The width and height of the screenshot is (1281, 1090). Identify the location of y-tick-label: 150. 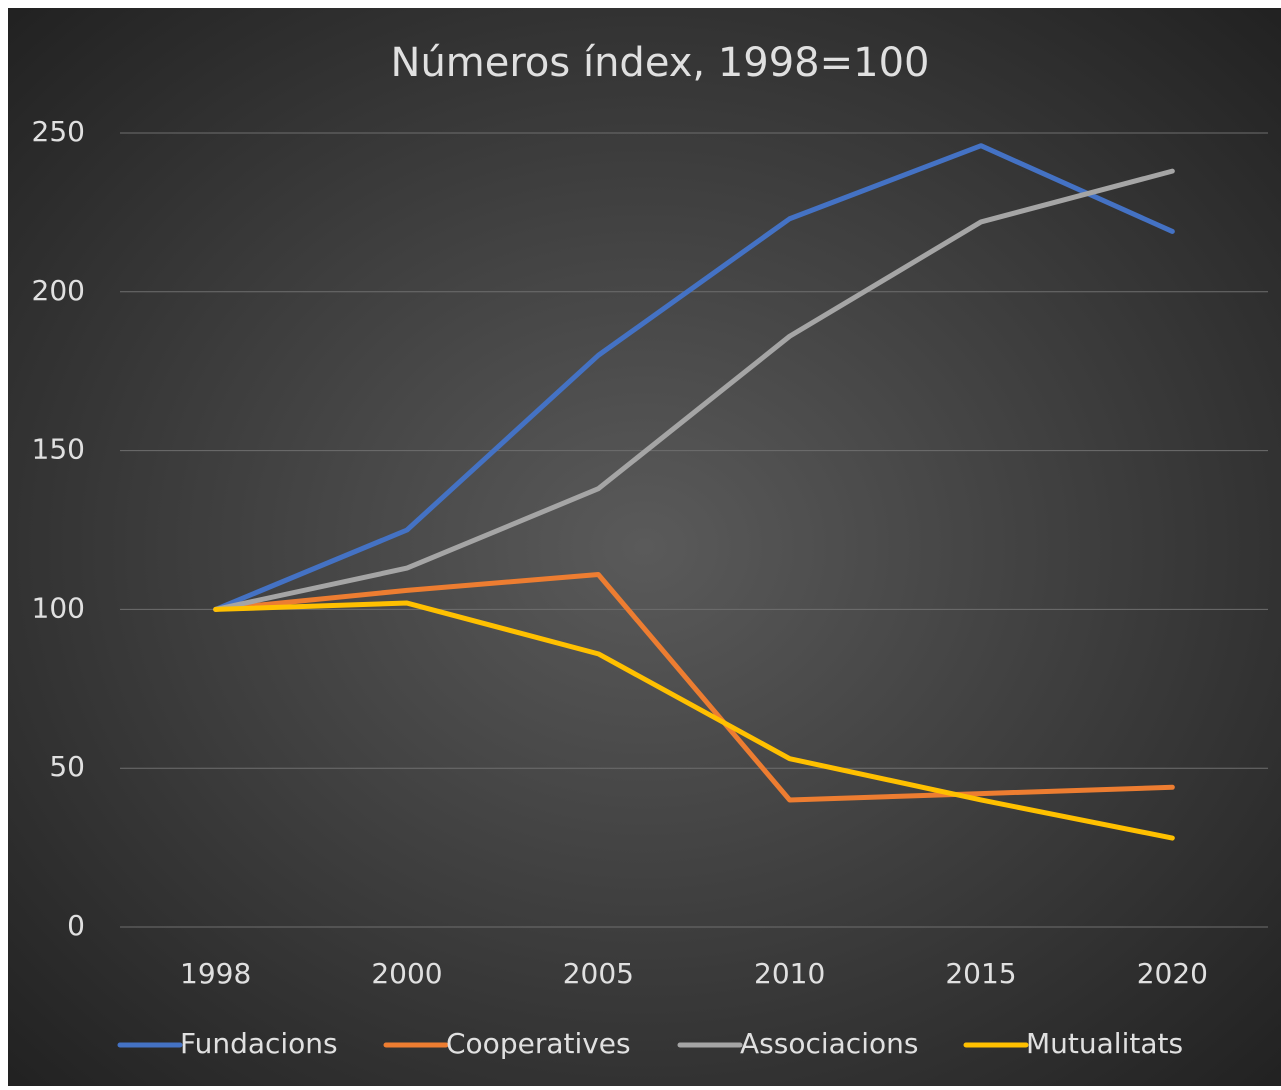
(58, 449).